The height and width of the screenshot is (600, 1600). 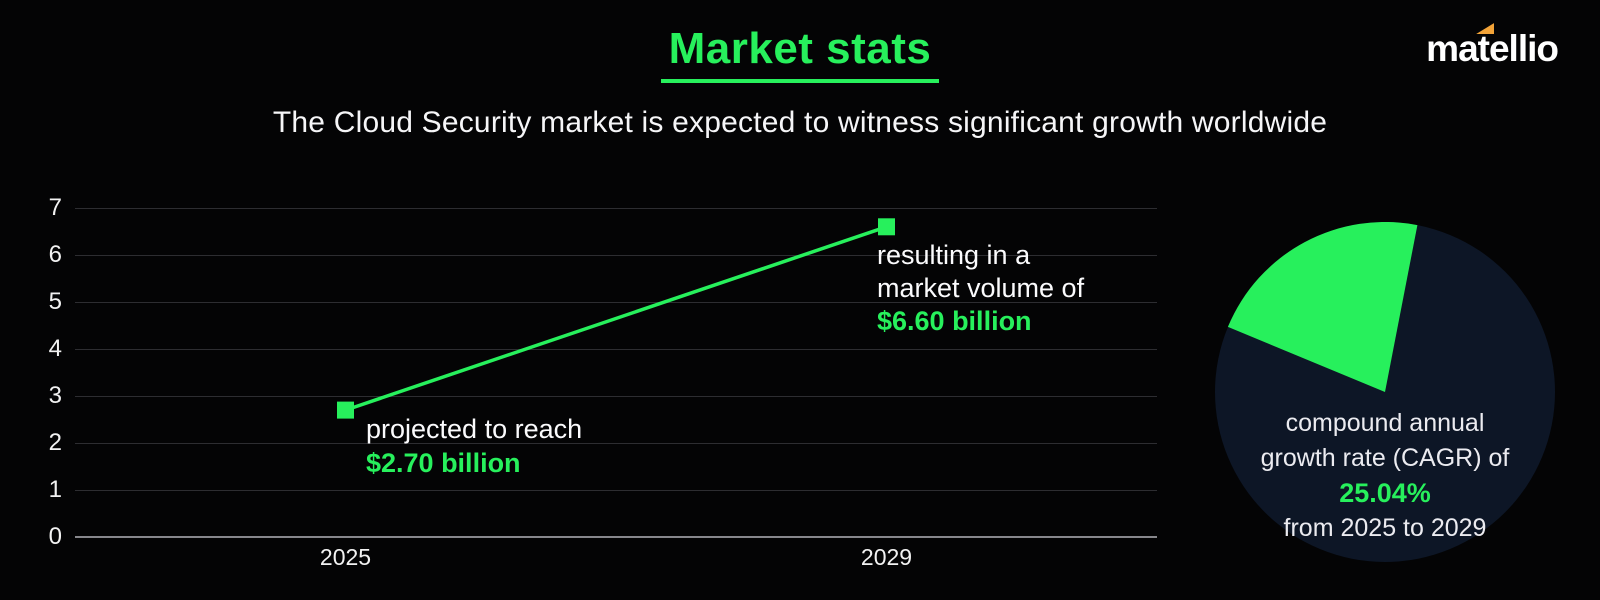 I want to click on y-tick-label: 2, so click(x=55, y=442).